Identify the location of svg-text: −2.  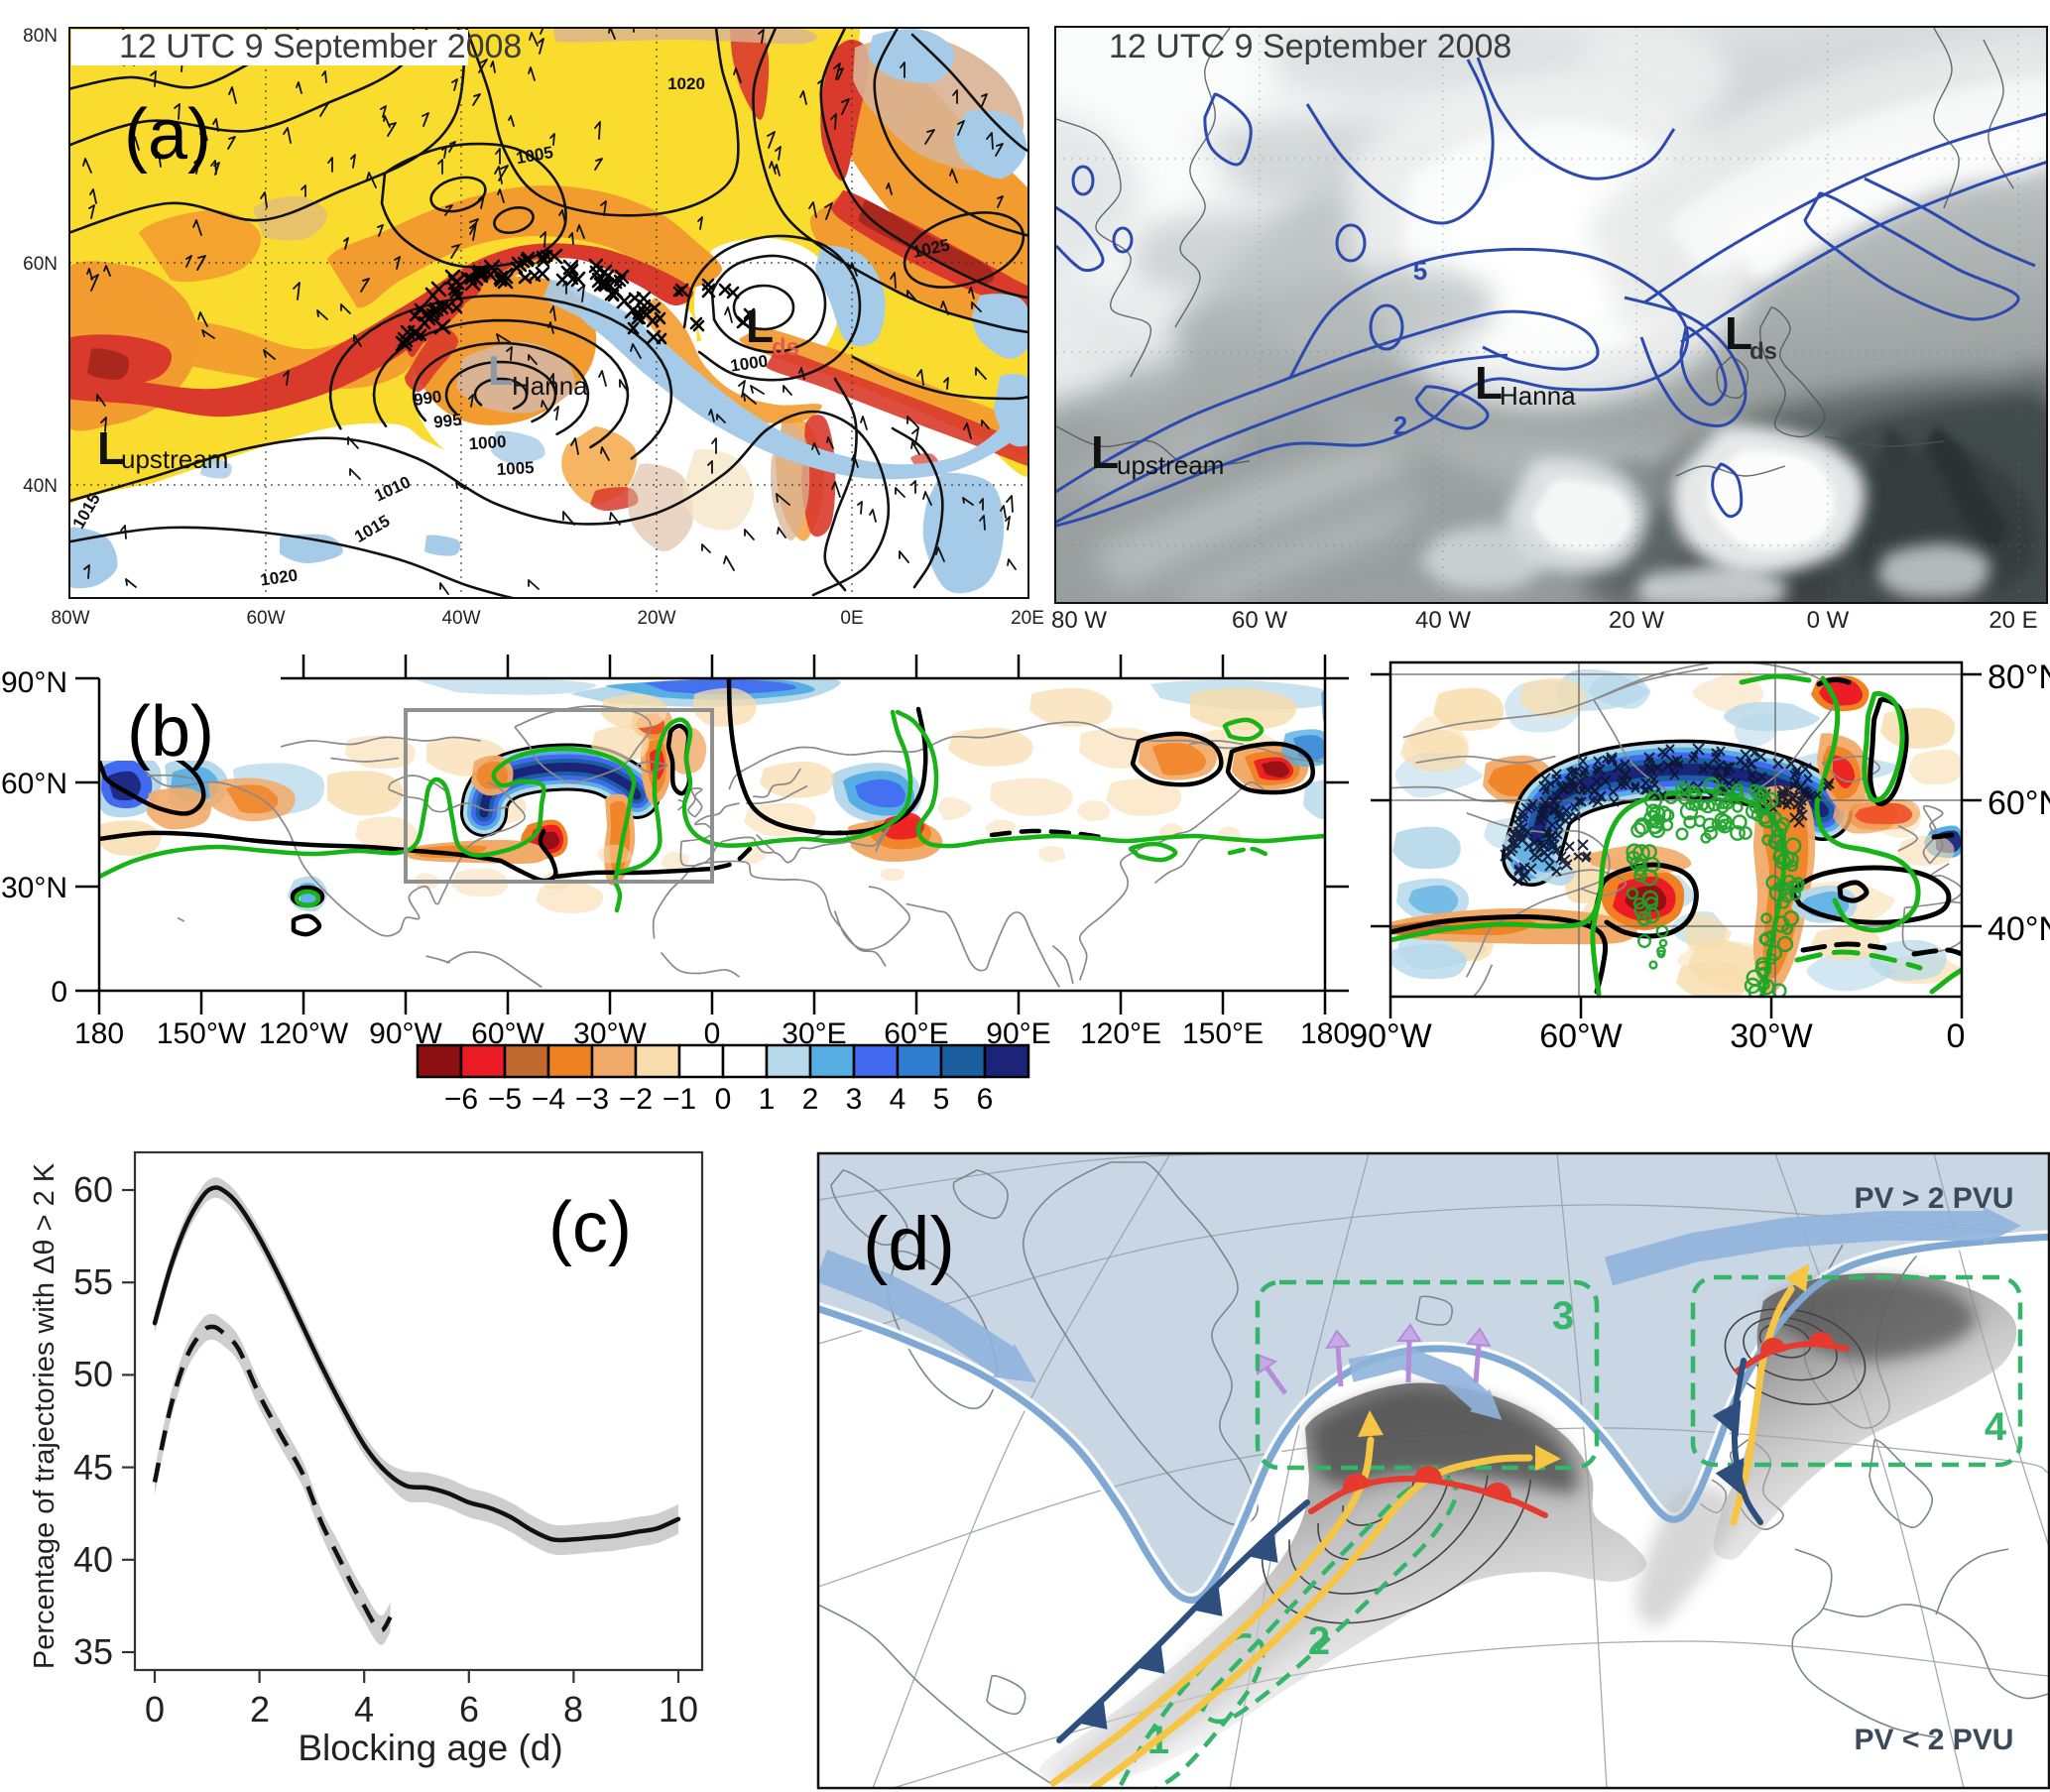
(636, 1100).